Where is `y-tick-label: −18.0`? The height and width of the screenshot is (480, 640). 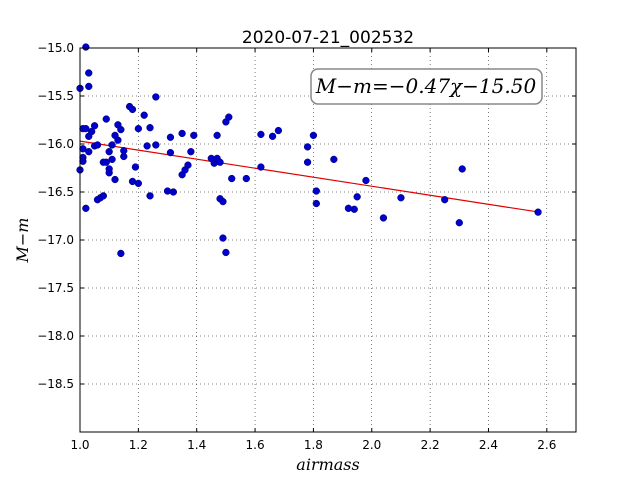
y-tick-label: −18.0 is located at coordinates (55, 336).